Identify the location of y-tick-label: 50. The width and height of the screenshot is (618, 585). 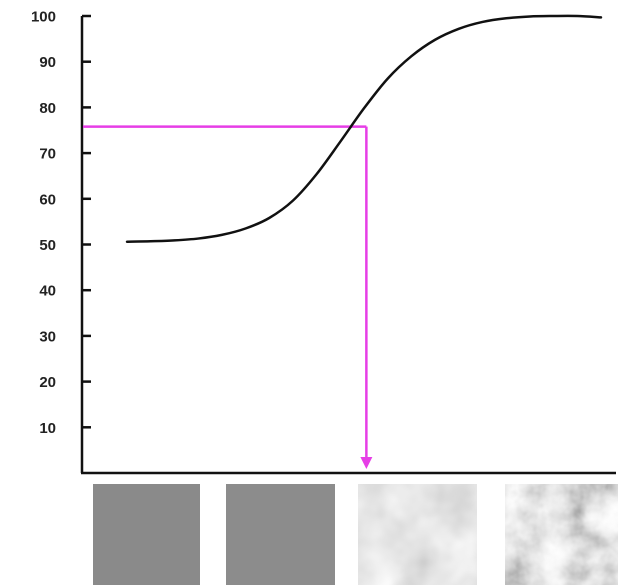
(47, 245).